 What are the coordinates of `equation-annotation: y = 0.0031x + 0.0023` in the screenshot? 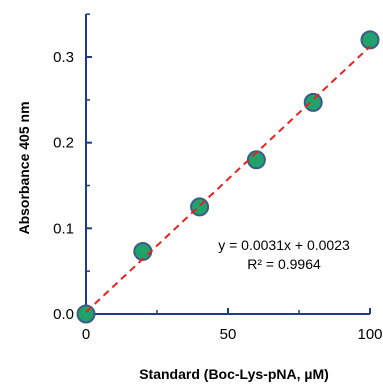 It's located at (284, 245).